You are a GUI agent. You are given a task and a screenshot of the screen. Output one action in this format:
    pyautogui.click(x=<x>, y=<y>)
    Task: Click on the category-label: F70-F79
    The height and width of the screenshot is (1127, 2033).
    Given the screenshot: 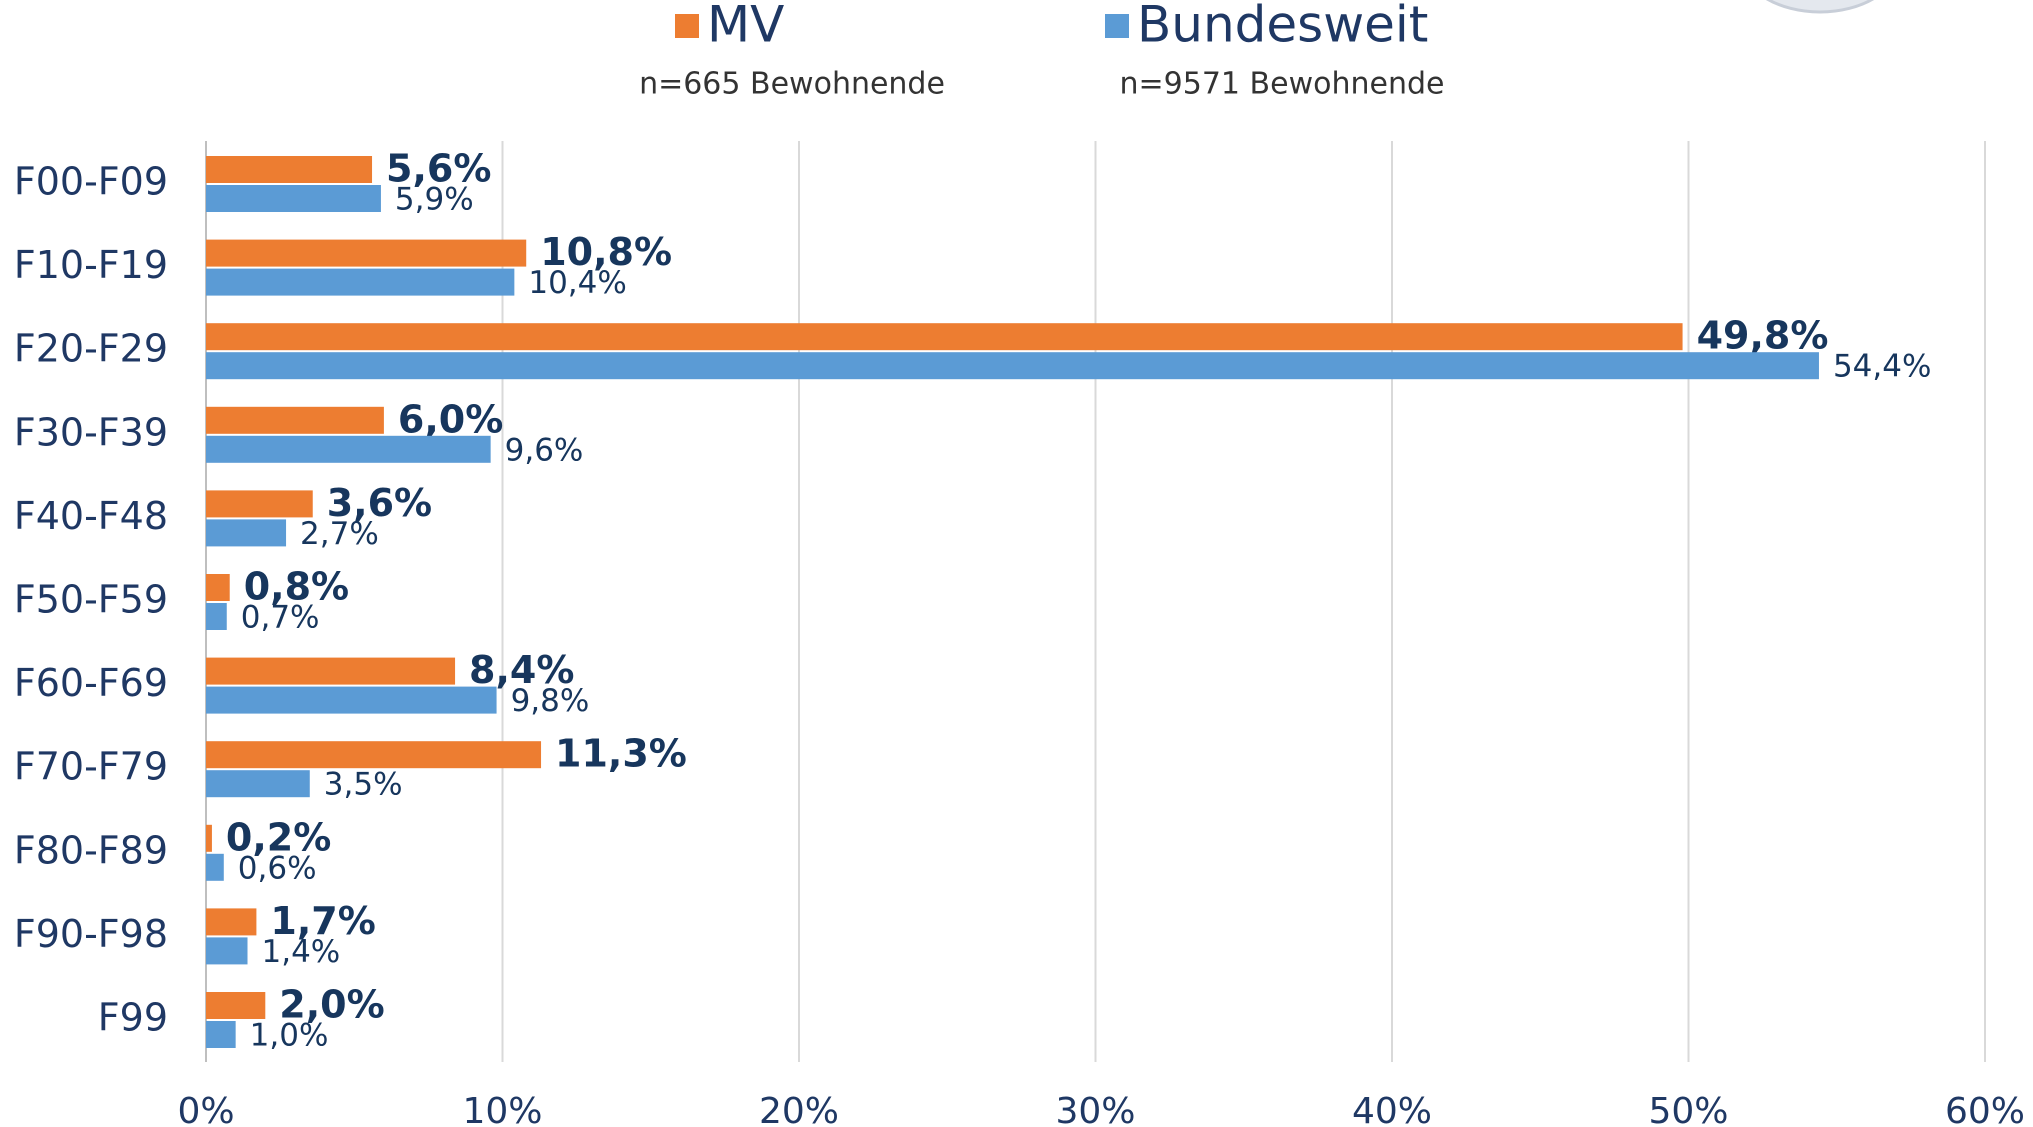 What is the action you would take?
    pyautogui.click(x=91, y=767)
    